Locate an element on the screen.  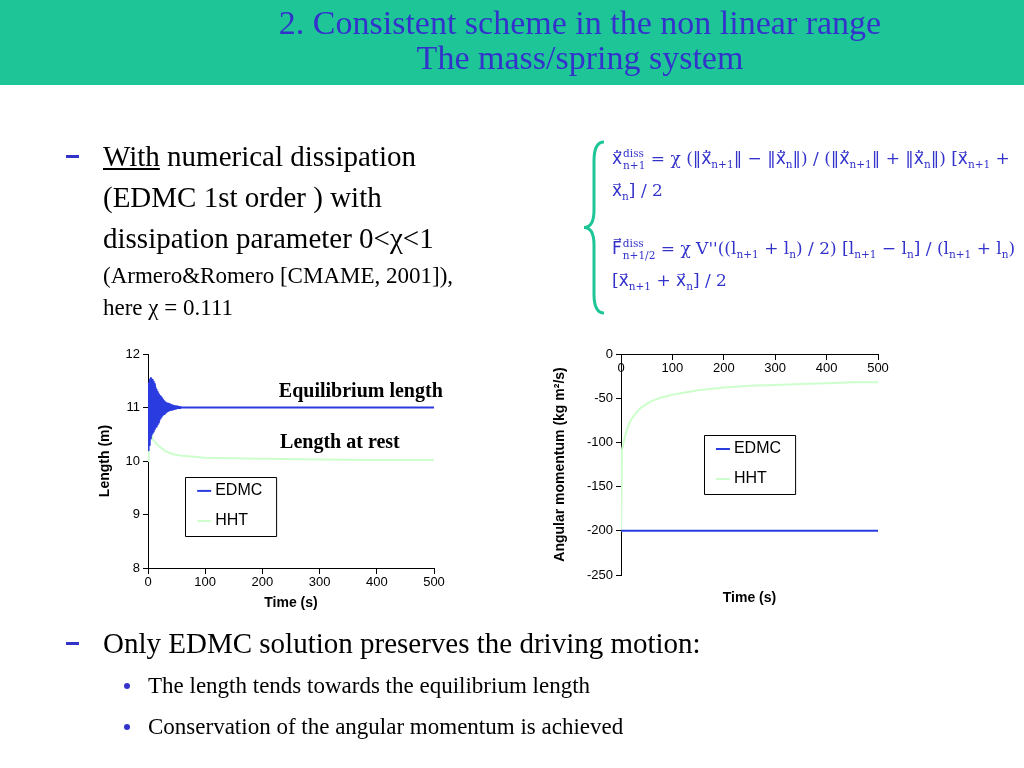
y-tick-label: -200 is located at coordinates (599, 530).